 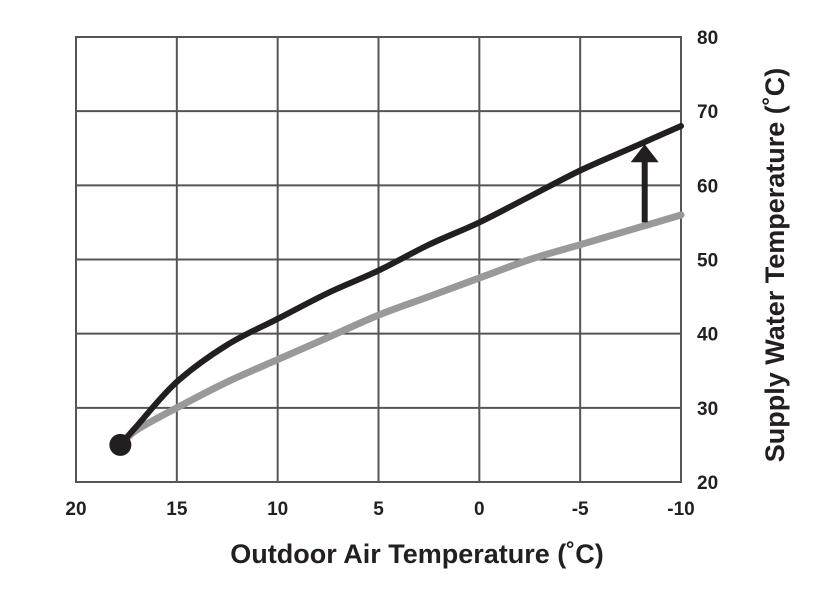 I want to click on x-axis-title: Outdoor Air Temperature (˚C), so click(x=417, y=554).